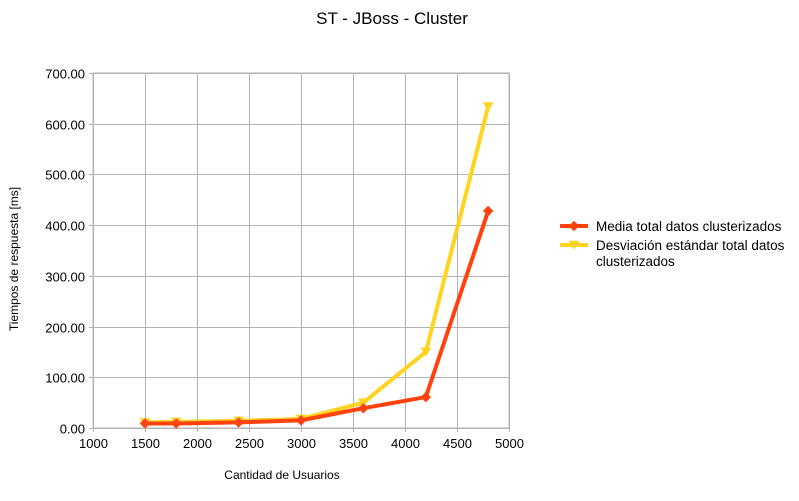 This screenshot has width=799, height=501. I want to click on x-tick-label: 4500, so click(457, 443).